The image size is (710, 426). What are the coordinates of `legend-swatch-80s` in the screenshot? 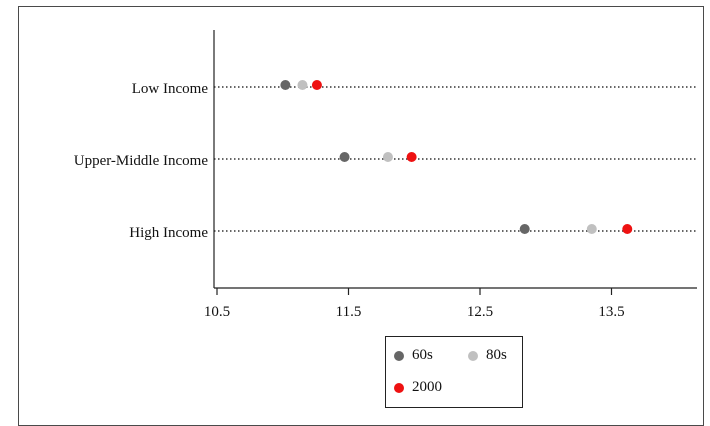 It's located at (473, 355).